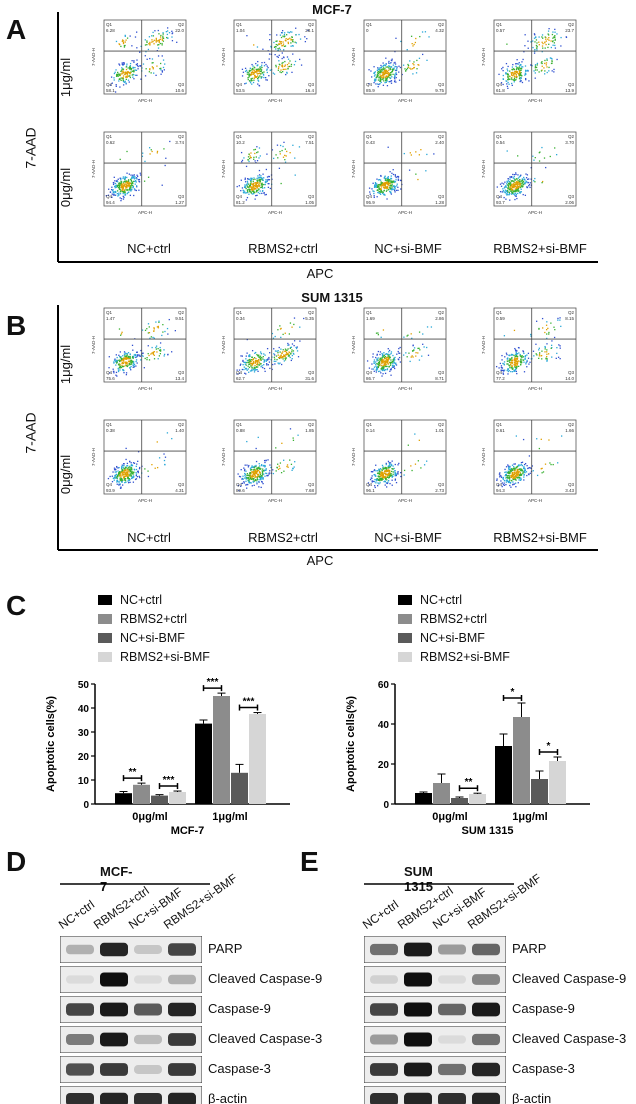 This screenshot has width=636, height=1104. What do you see at coordinates (500, 430) in the screenshot?
I see `q1-value: 0.61` at bounding box center [500, 430].